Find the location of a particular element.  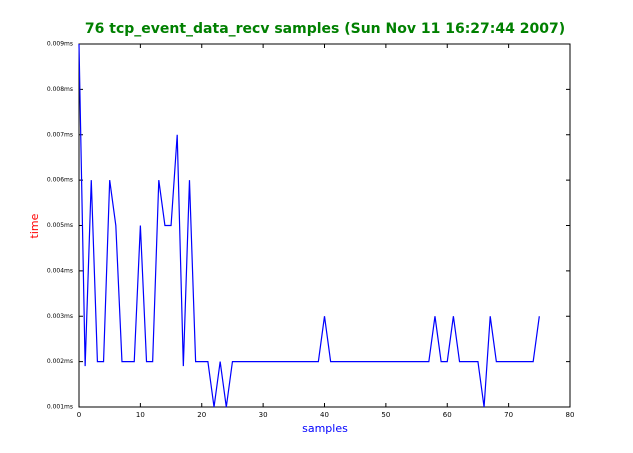

y-tick-label: 0.006ms is located at coordinates (60, 180).